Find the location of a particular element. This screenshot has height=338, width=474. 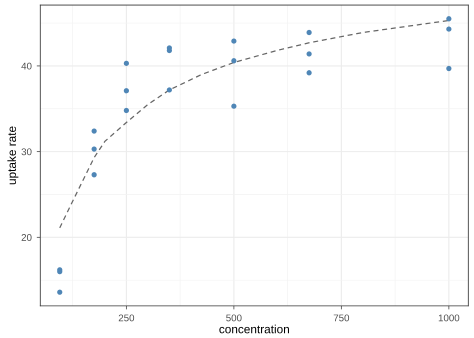

x-axis-title: concentration is located at coordinates (254, 329).